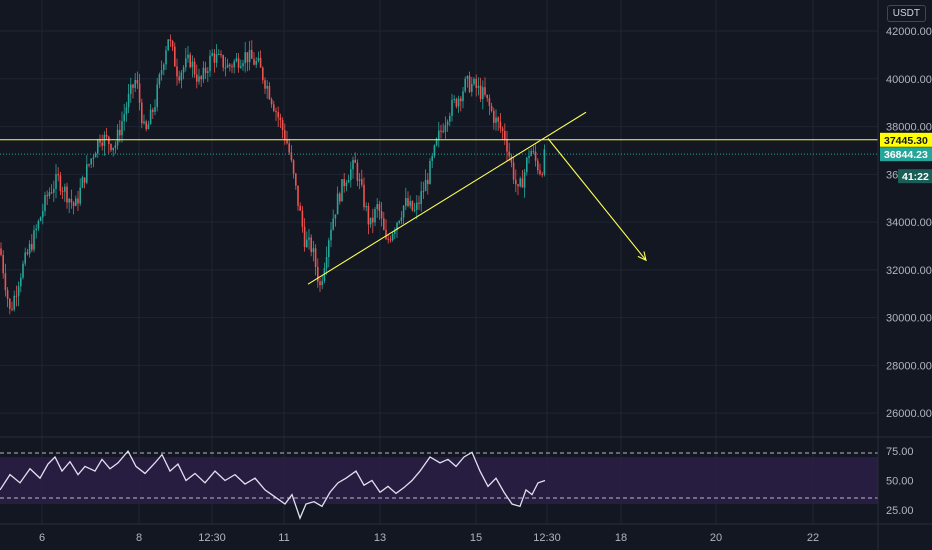  Describe the element at coordinates (273, 484) in the screenshot. I see `rsi-line` at that location.